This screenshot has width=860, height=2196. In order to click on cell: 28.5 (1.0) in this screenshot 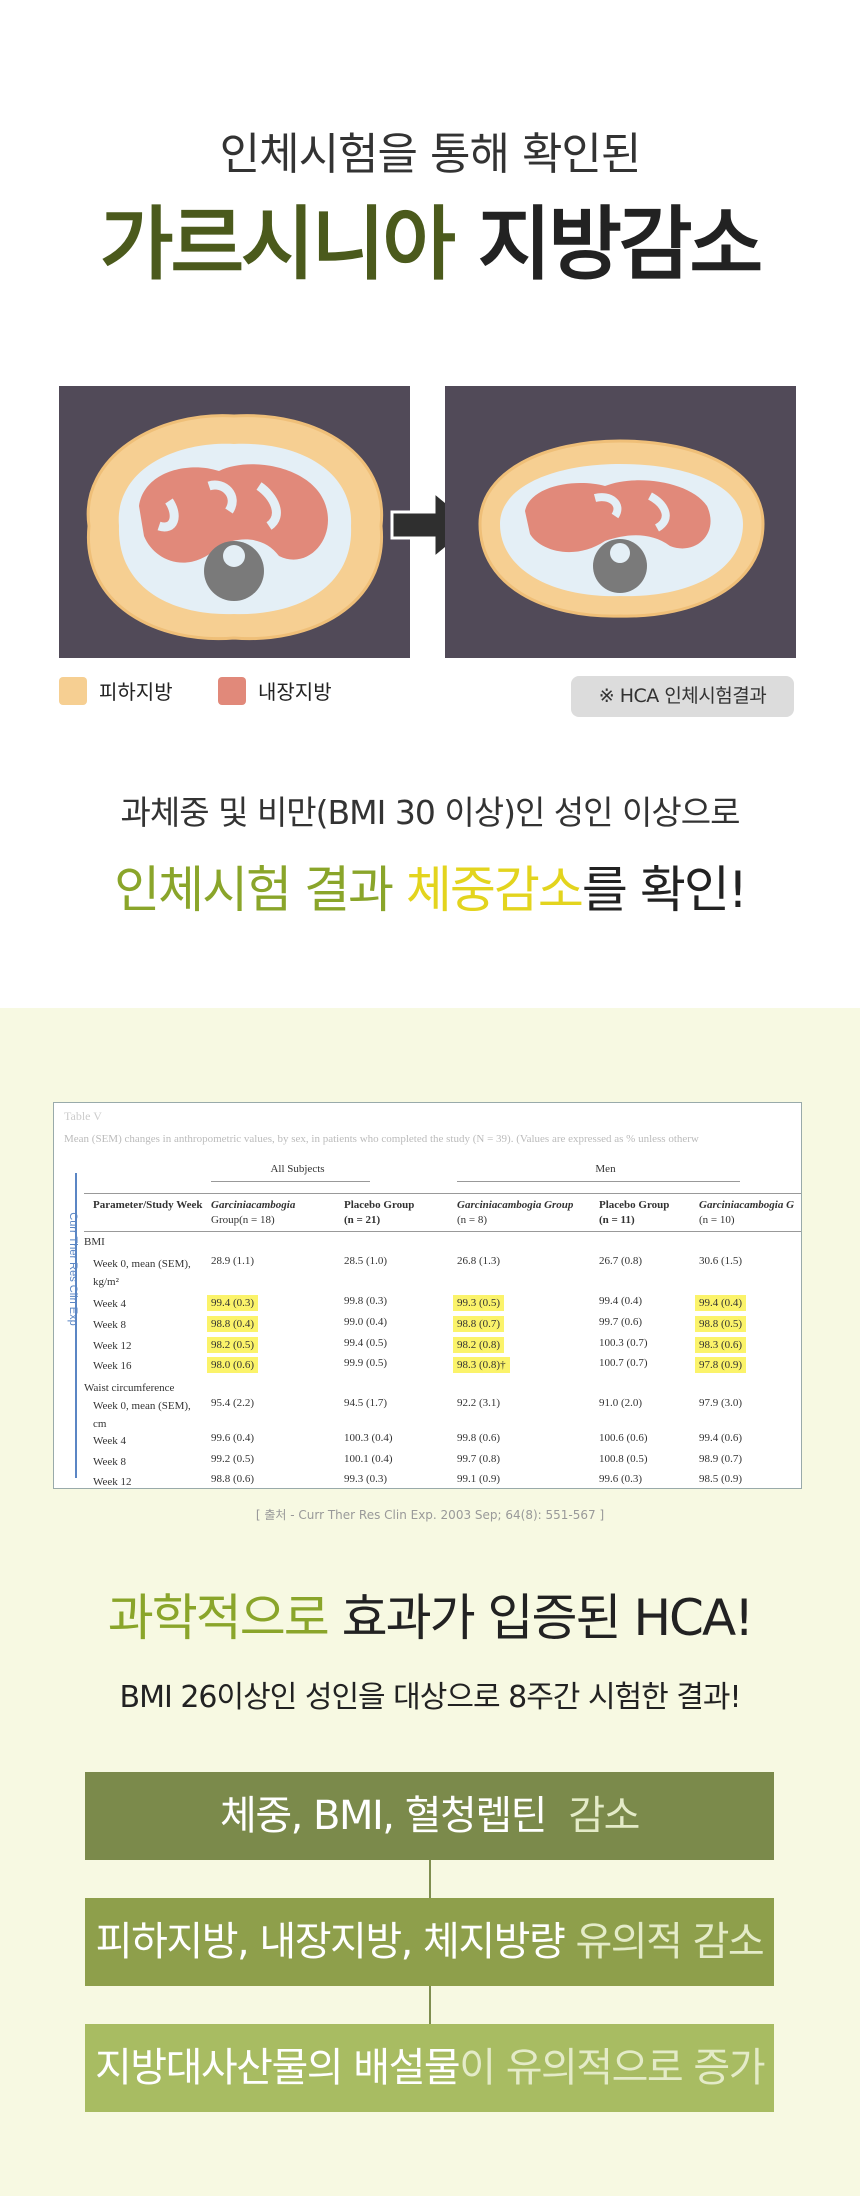, I will do `click(366, 1261)`.